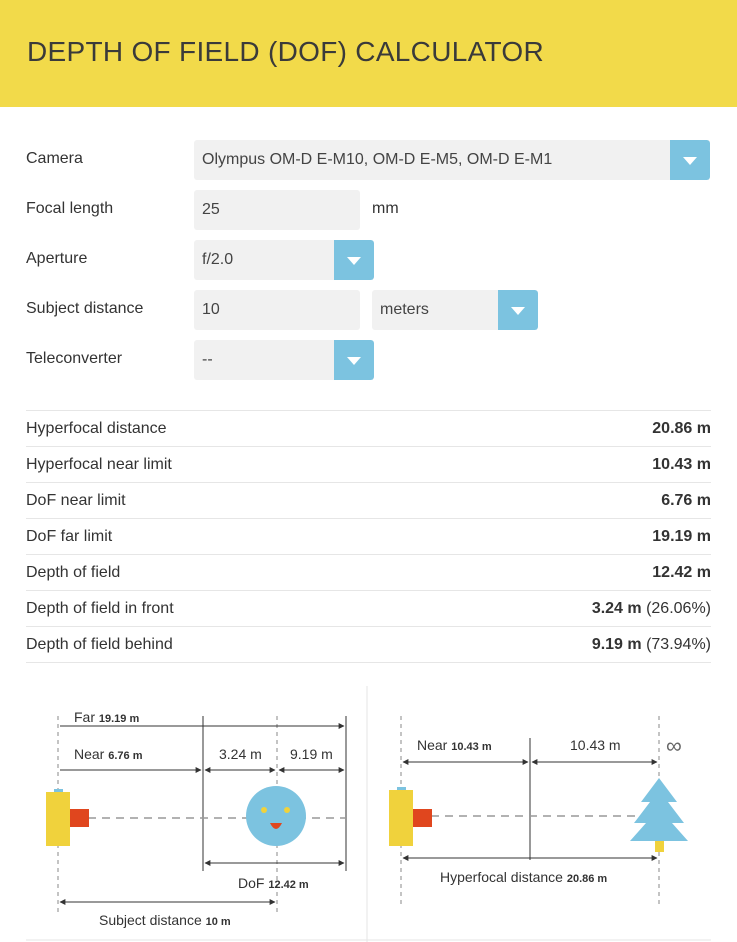  I want to click on result-value: 20.86 m, so click(681, 428).